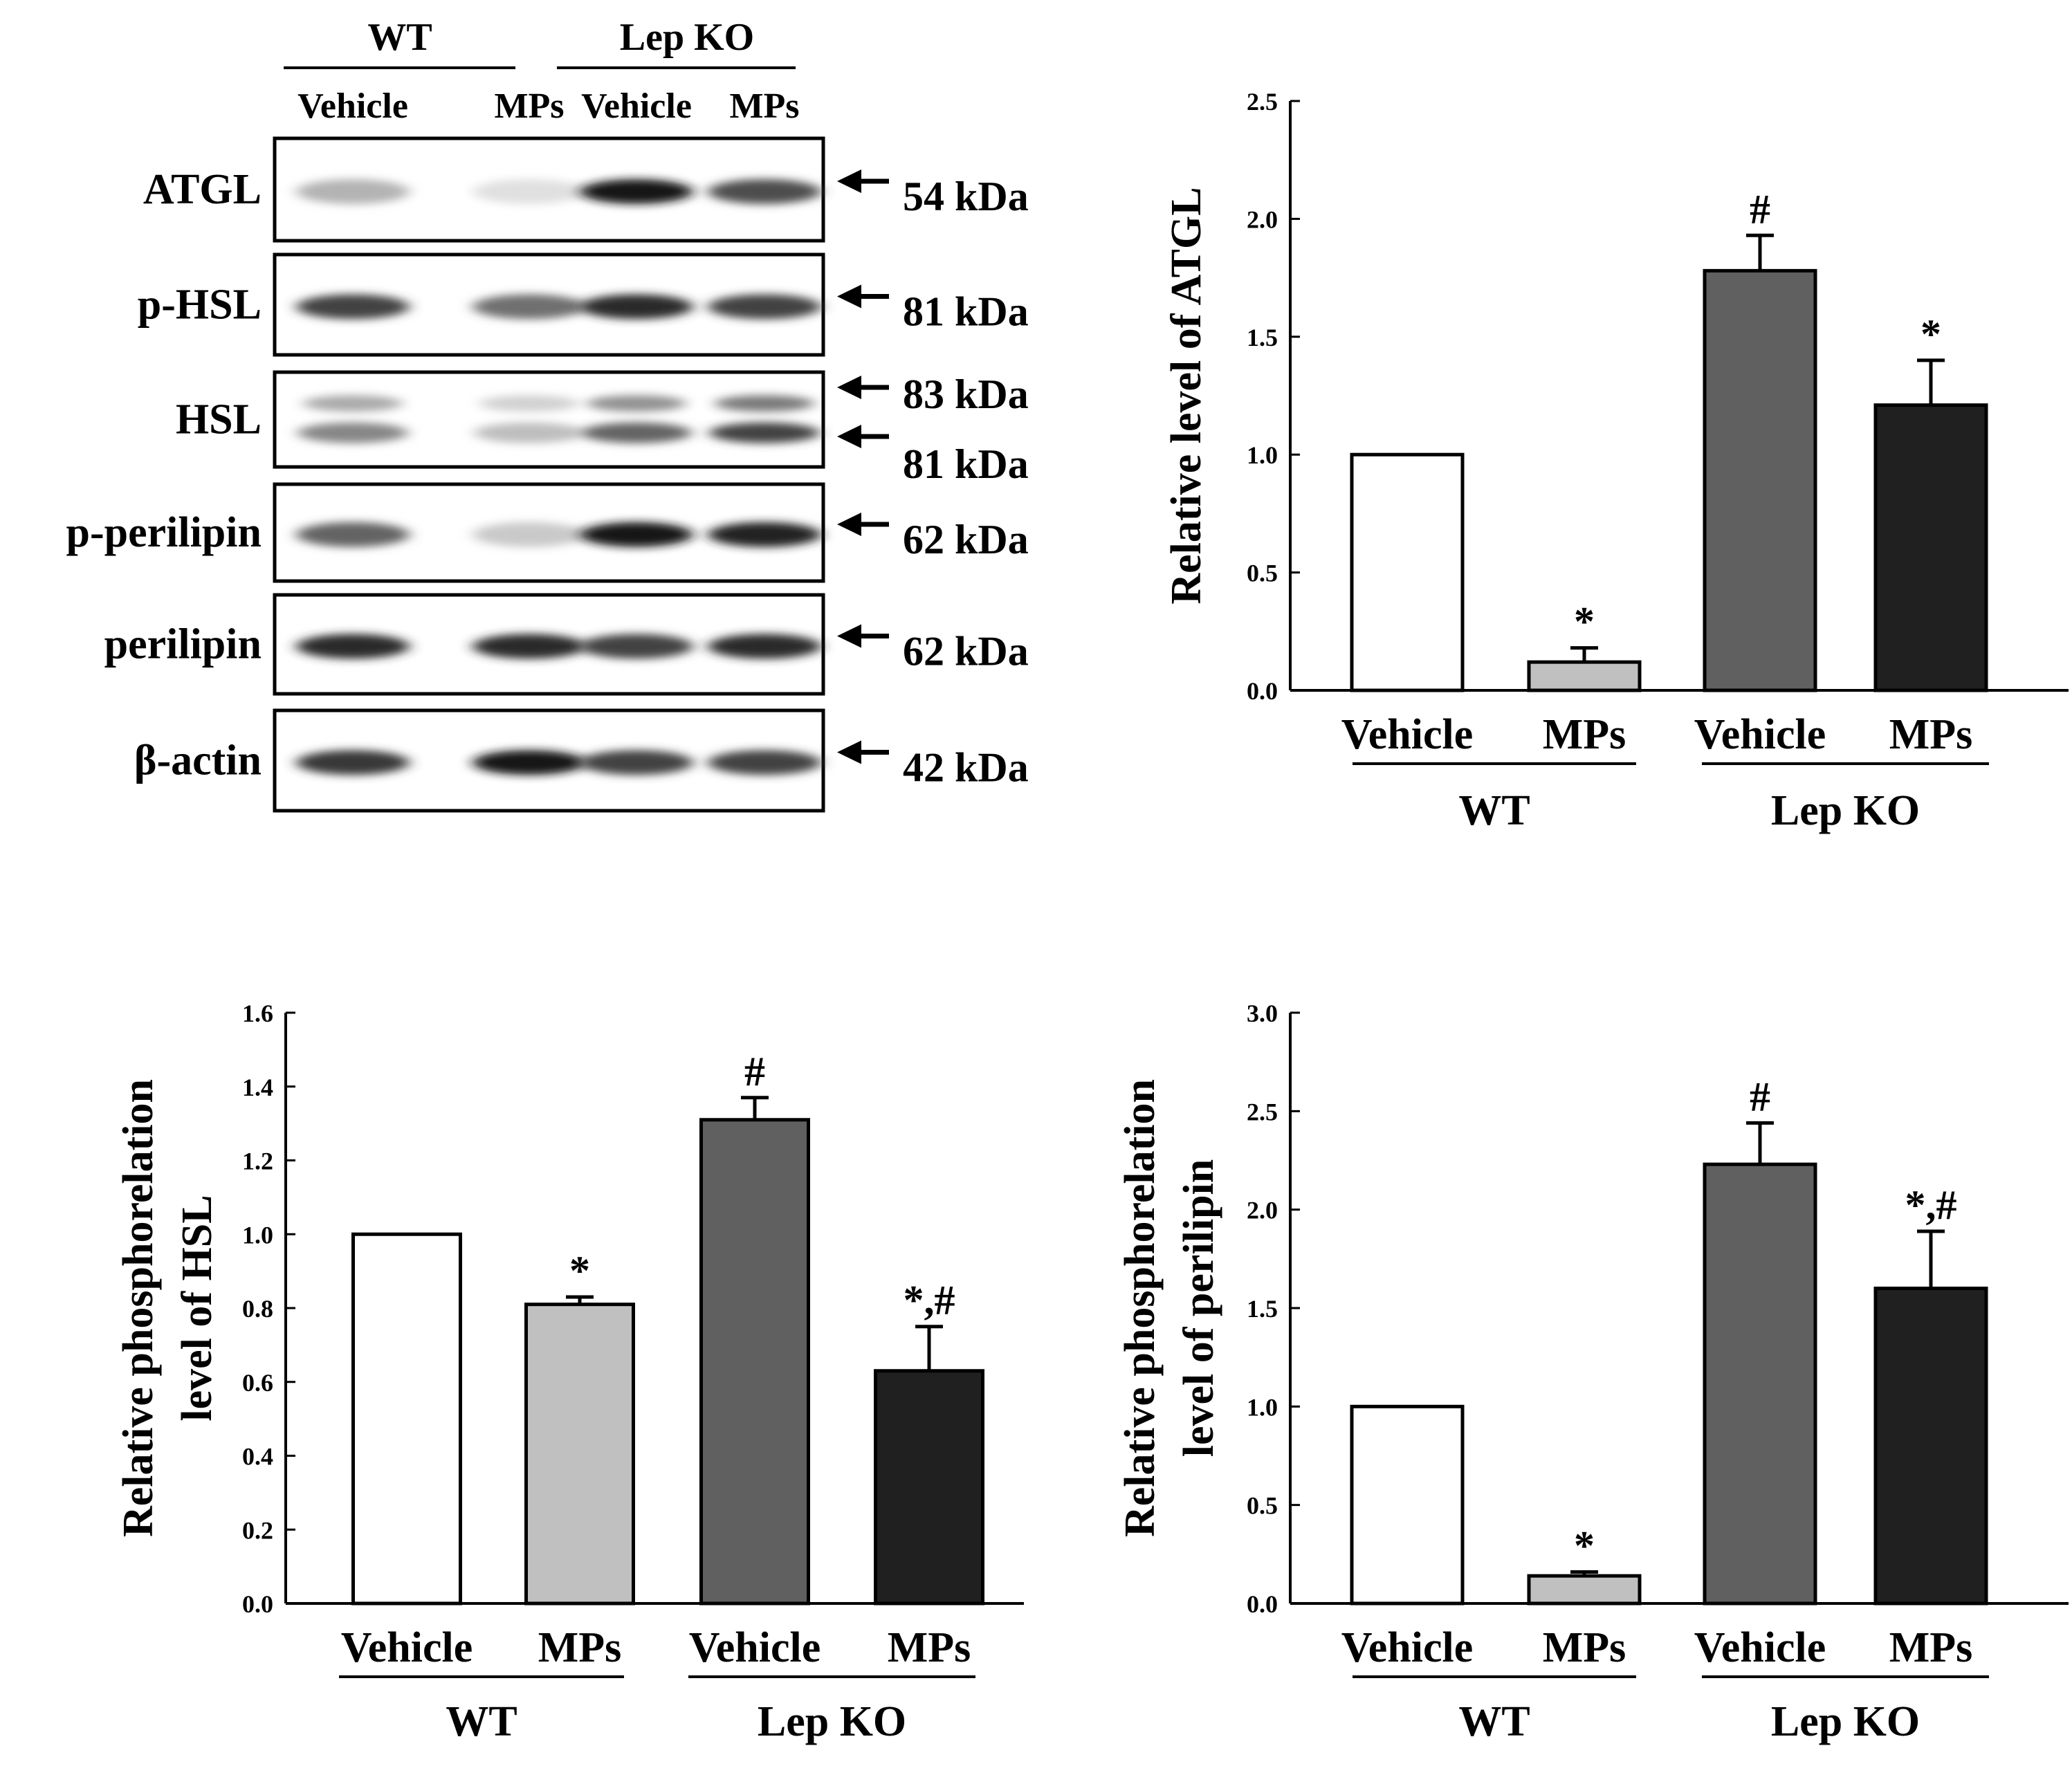  What do you see at coordinates (1199, 1308) in the screenshot?
I see `y-axis-label: level of perilipin` at bounding box center [1199, 1308].